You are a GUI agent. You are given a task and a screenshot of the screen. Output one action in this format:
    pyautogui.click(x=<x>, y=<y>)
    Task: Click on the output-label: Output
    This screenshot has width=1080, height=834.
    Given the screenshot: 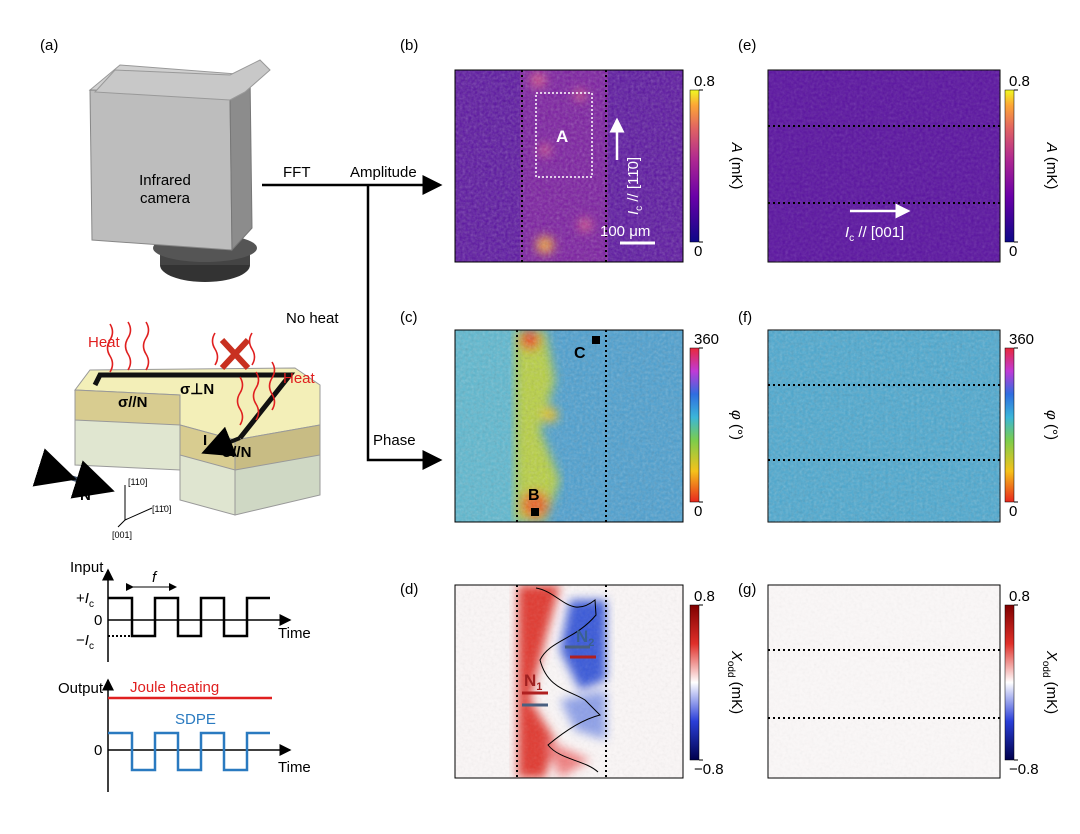 What is the action you would take?
    pyautogui.click(x=81, y=688)
    